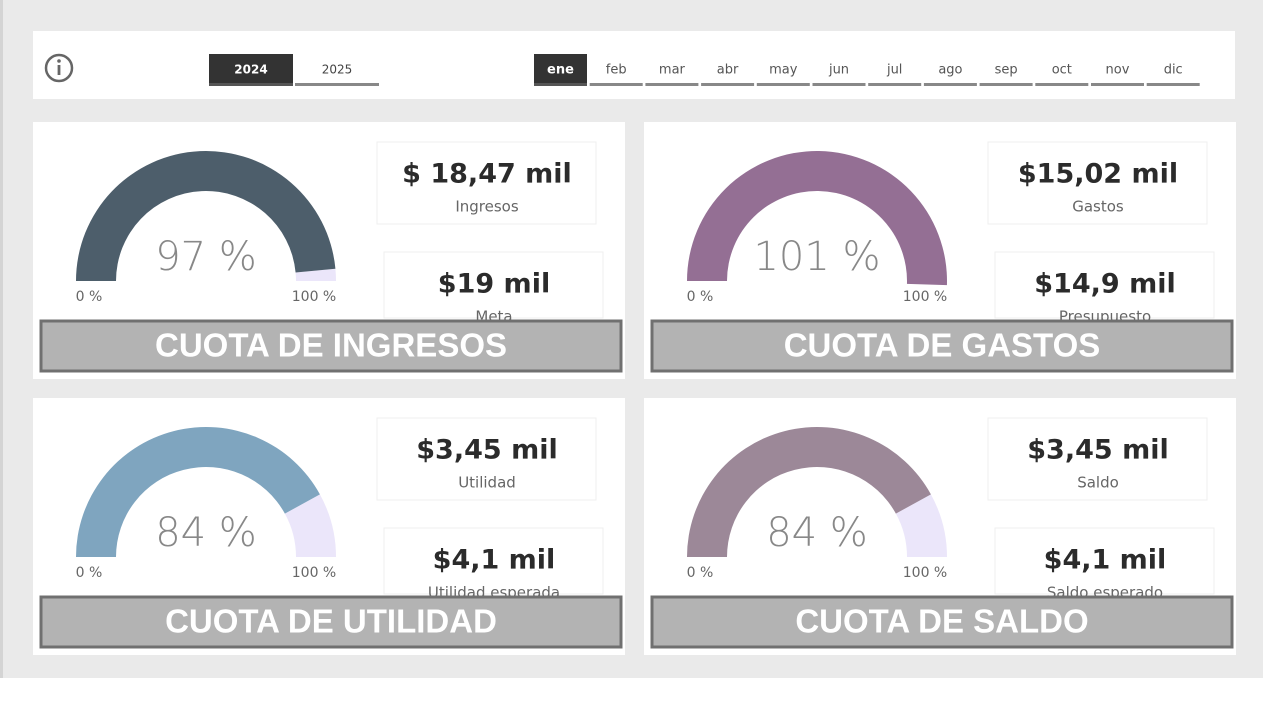  I want to click on month-tab-label: nov, so click(1118, 70).